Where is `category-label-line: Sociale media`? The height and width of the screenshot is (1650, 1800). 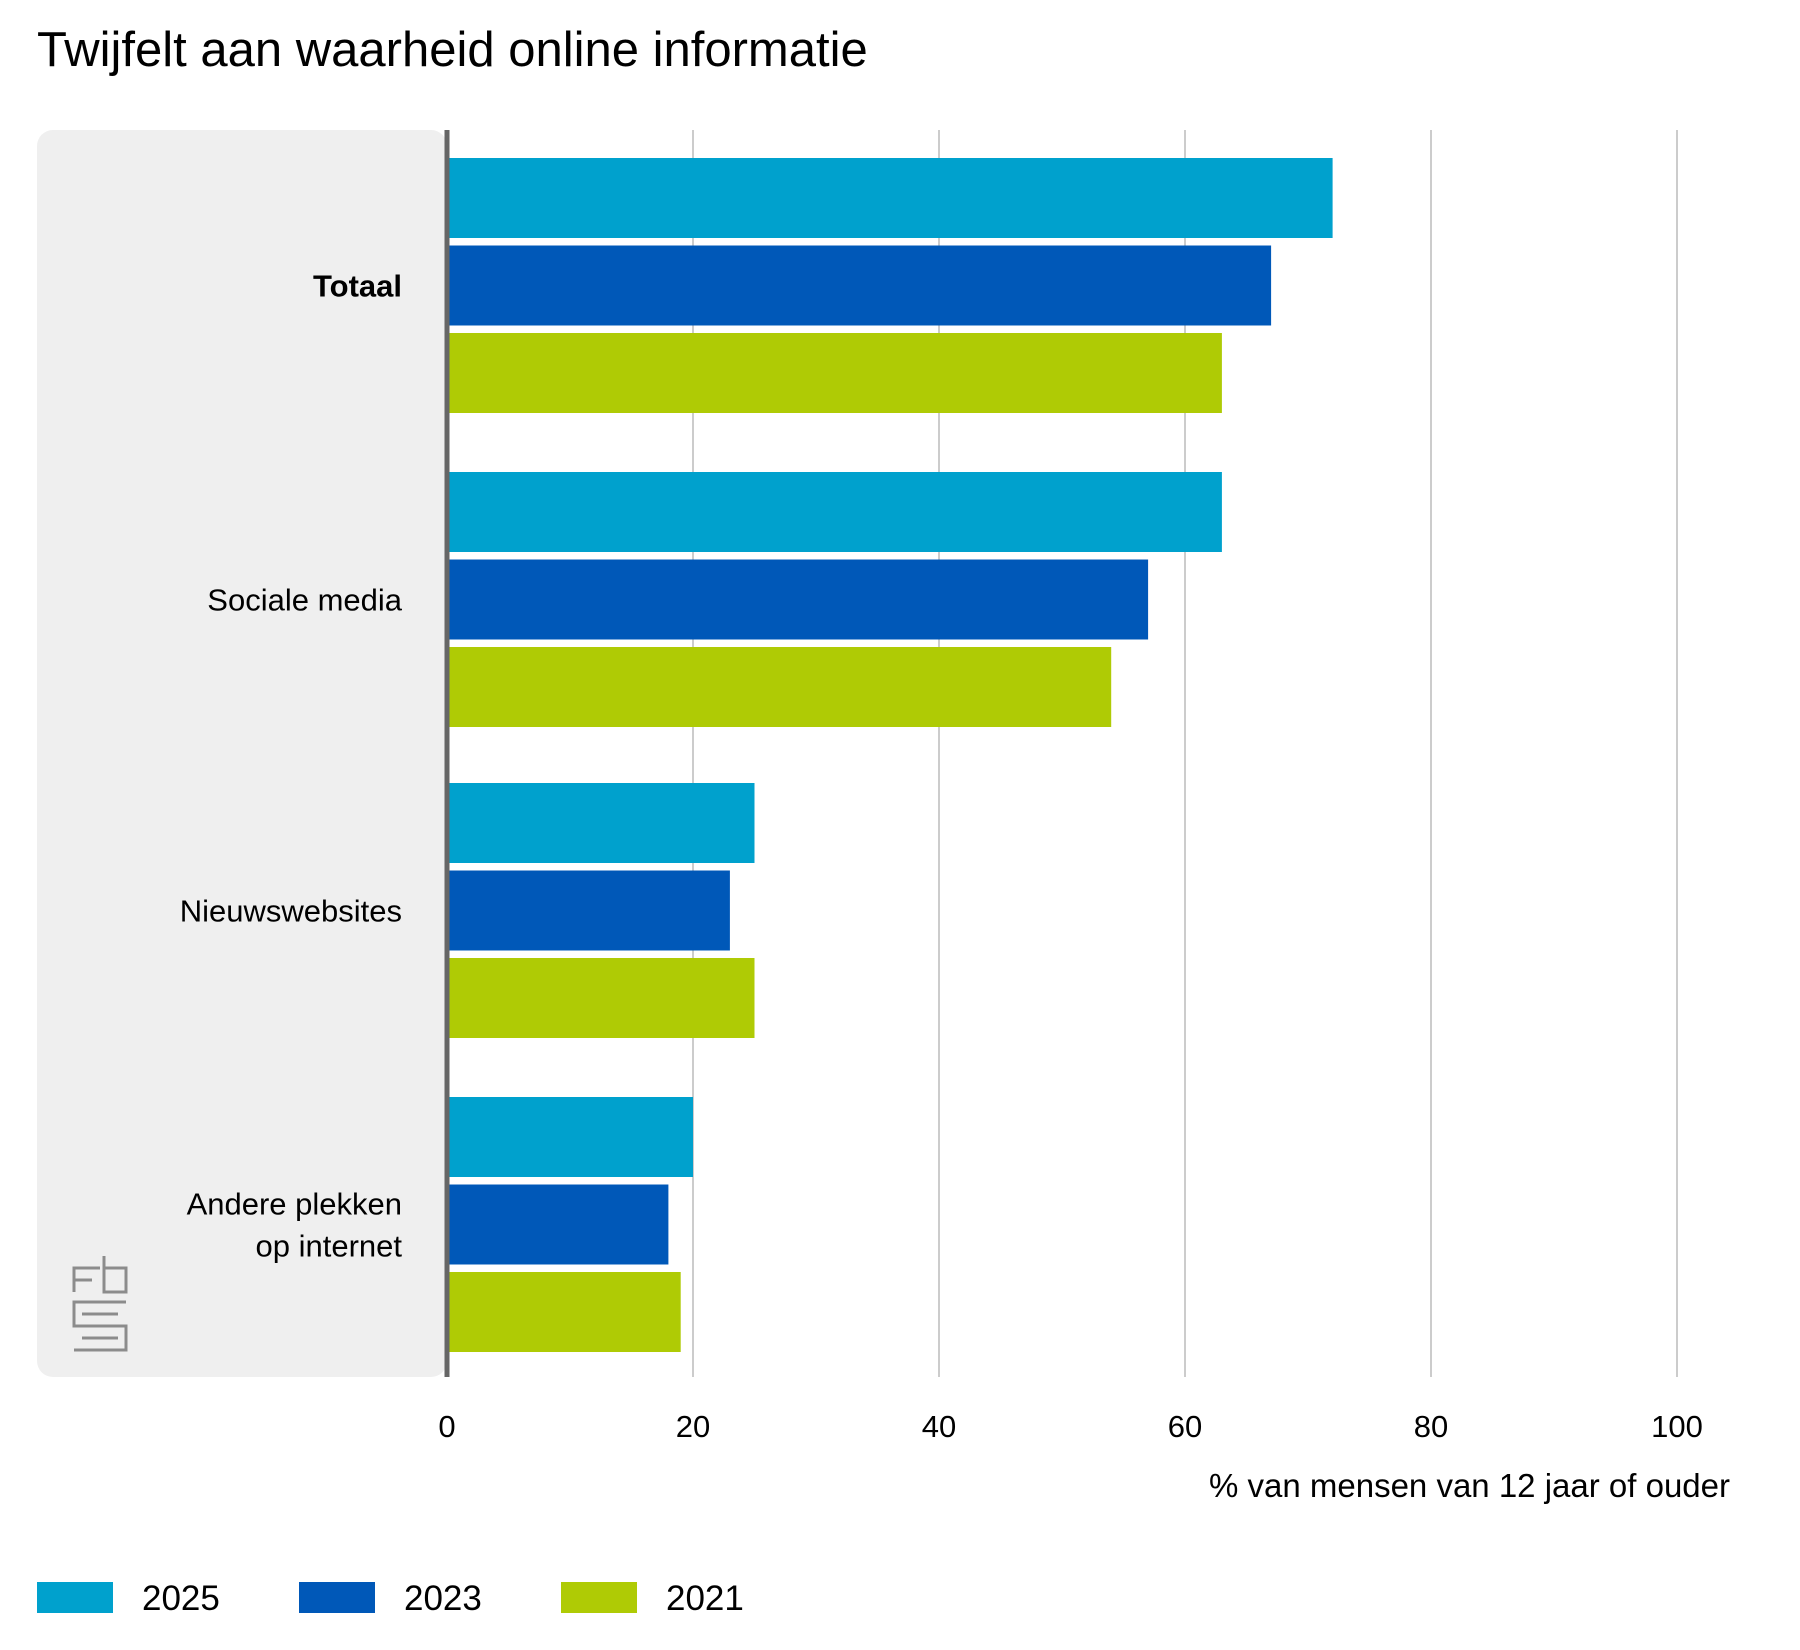 category-label-line: Sociale media is located at coordinates (304, 600).